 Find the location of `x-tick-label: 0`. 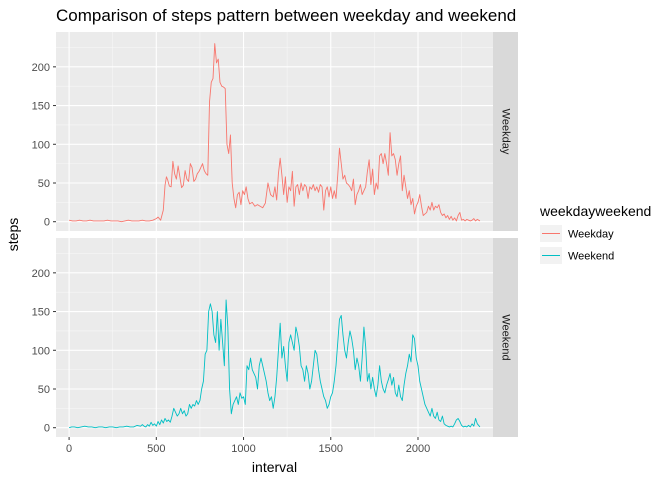

x-tick-label: 0 is located at coordinates (69, 449).